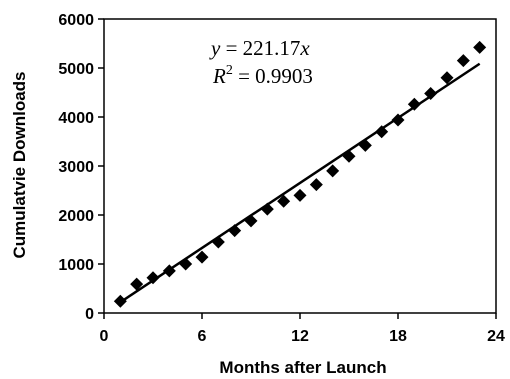 The width and height of the screenshot is (510, 379). I want to click on x-tick-label: 6, so click(202, 336).